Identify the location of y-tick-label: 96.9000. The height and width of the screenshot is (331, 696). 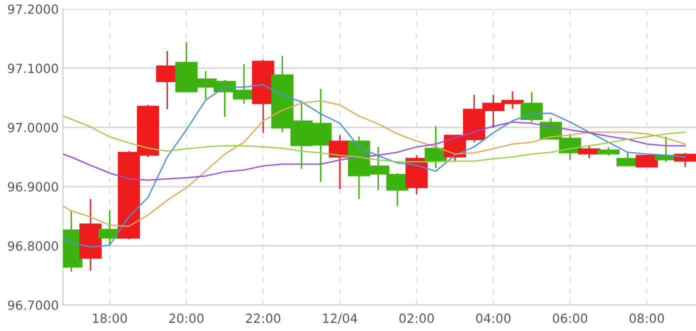
(33, 187).